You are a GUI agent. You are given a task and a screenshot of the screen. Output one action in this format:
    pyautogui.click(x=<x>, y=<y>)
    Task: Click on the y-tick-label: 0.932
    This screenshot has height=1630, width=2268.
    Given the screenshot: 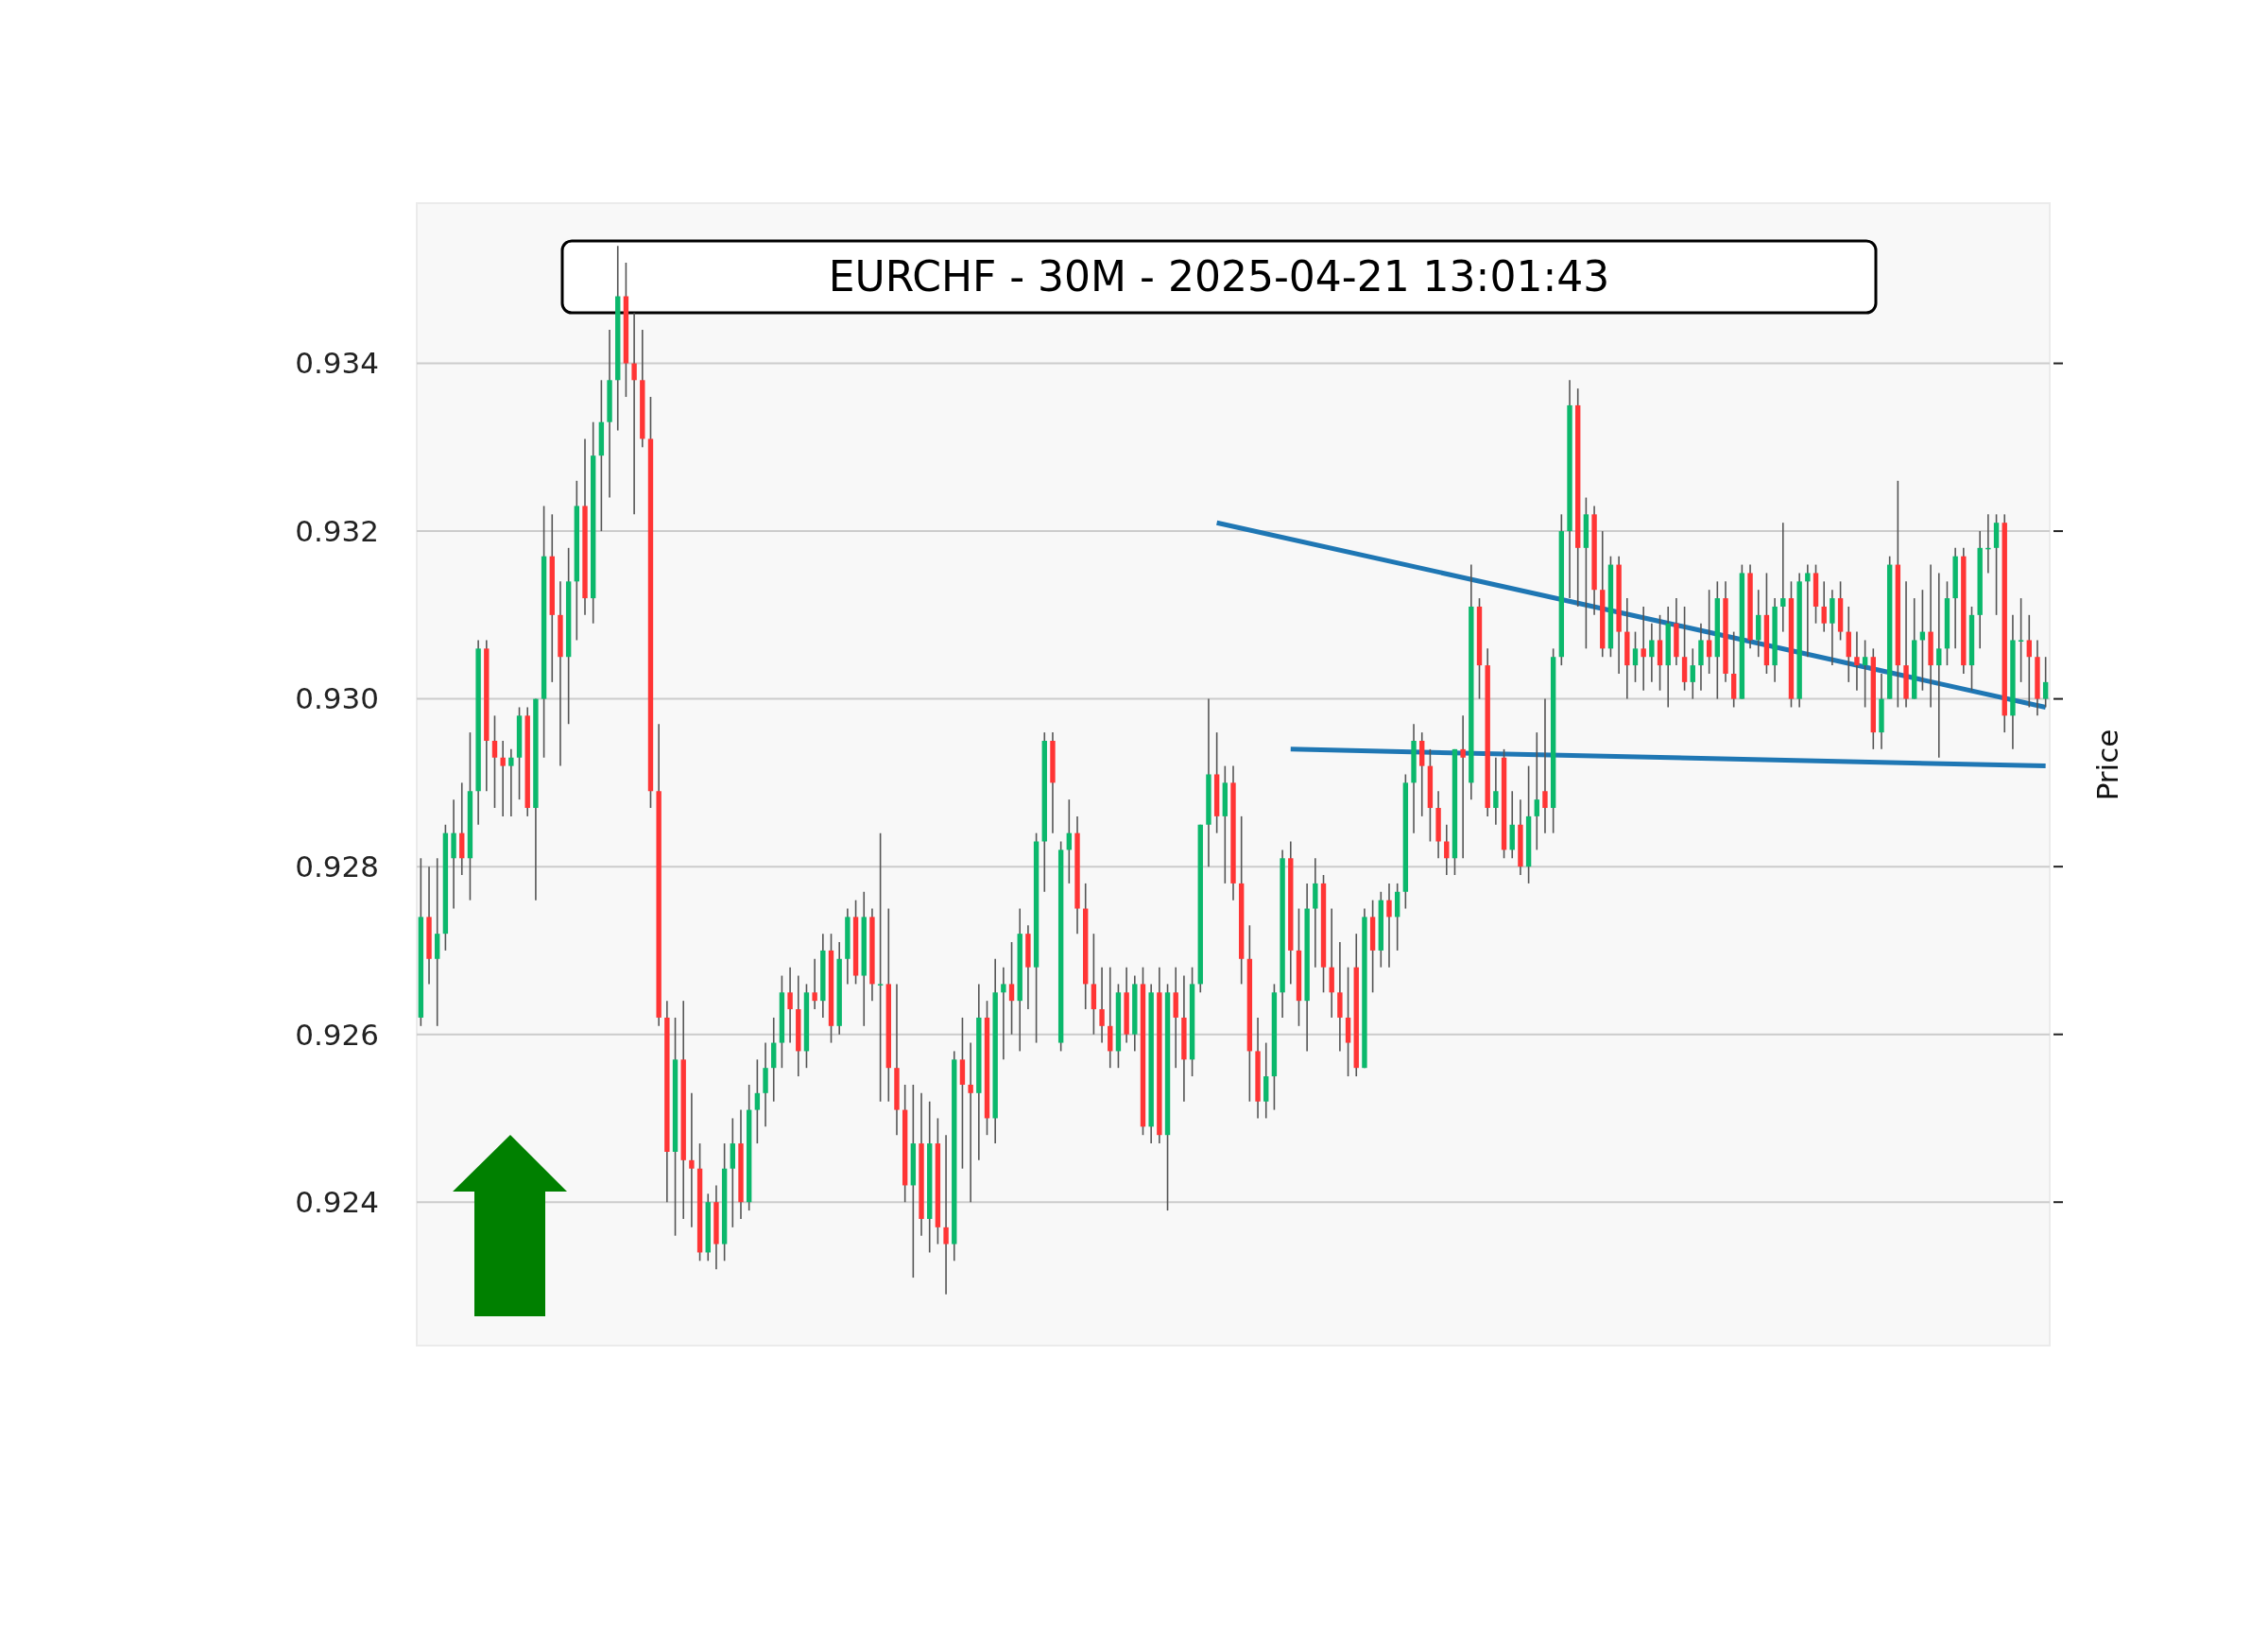 What is the action you would take?
    pyautogui.click(x=337, y=531)
    